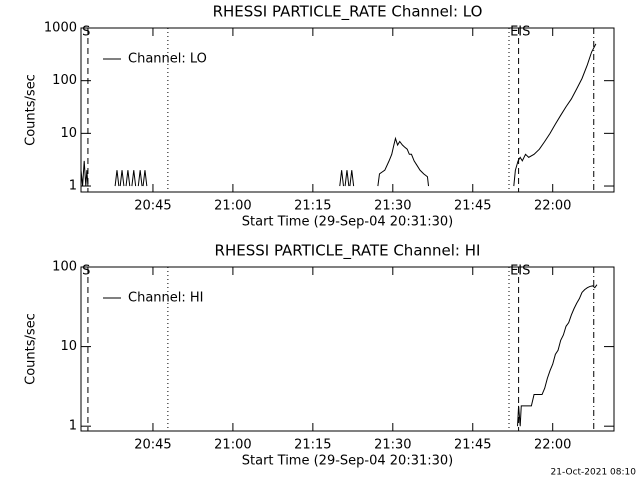 The height and width of the screenshot is (480, 640). I want to click on chart-title: RHESSI PARTICLE_RATE Channel: LO, so click(348, 12).